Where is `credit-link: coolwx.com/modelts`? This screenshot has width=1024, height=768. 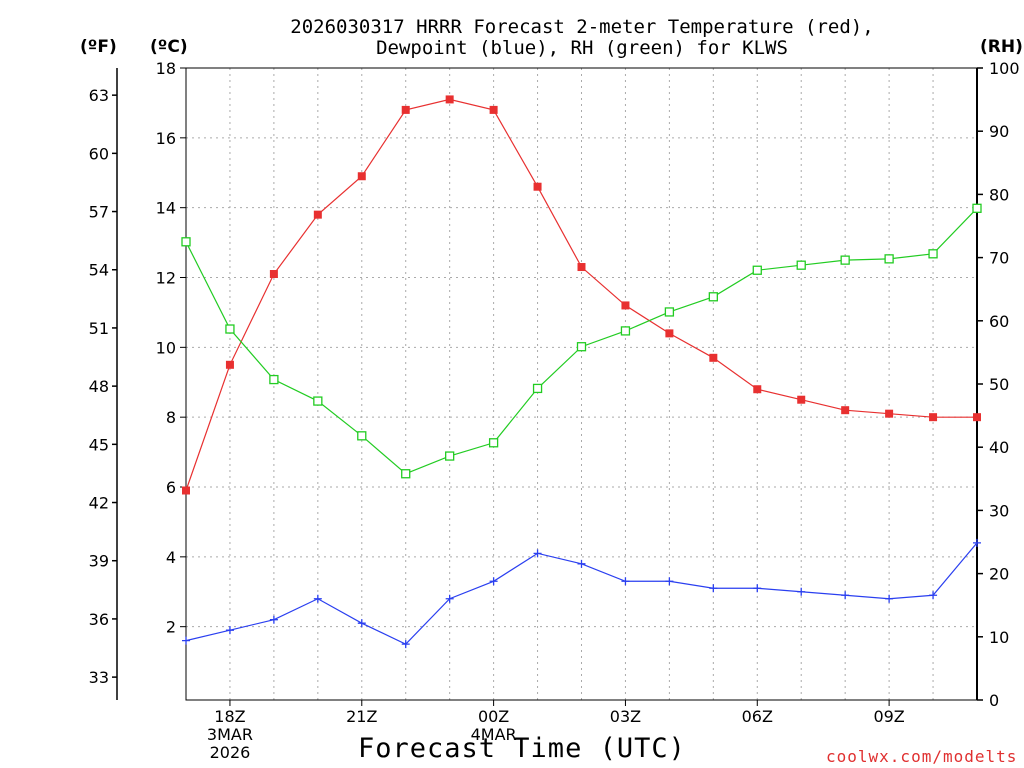
credit-link: coolwx.com/modelts is located at coordinates (922, 756).